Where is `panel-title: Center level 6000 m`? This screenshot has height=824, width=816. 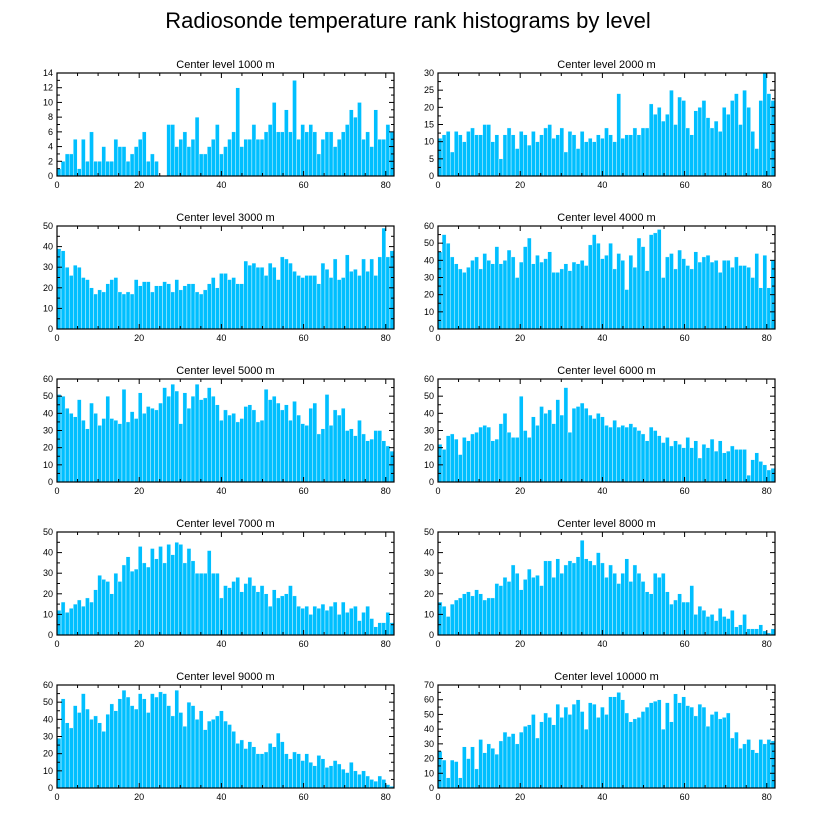 panel-title: Center level 6000 m is located at coordinates (606, 371).